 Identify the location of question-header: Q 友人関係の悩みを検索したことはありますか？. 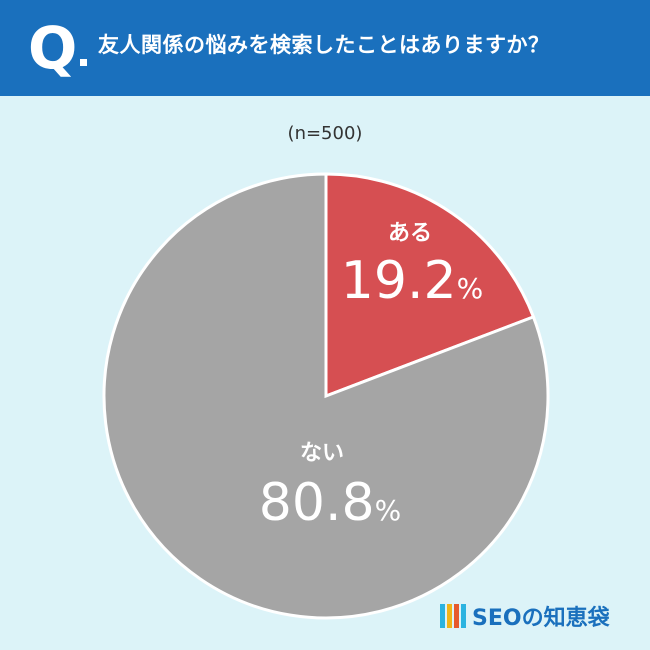
(325, 48).